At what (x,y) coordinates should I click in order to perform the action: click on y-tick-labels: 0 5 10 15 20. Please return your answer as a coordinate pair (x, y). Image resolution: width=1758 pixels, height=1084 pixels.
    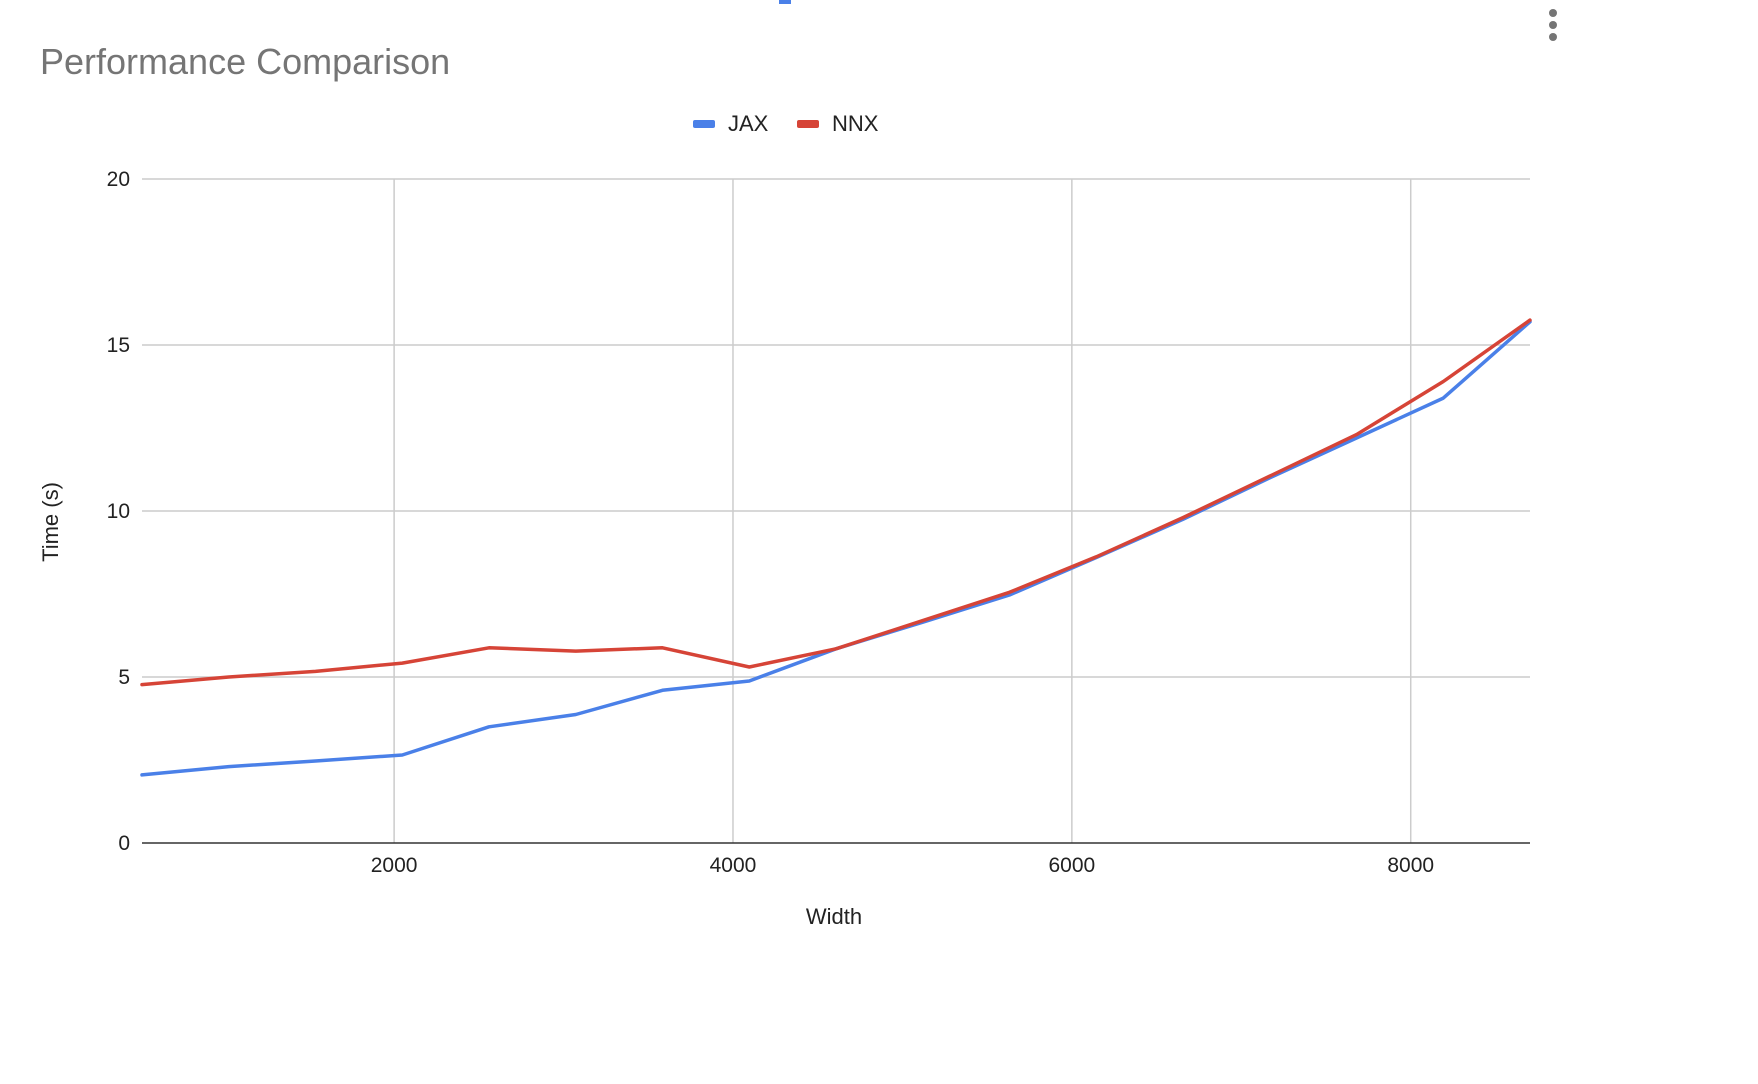
    Looking at the image, I should click on (118, 511).